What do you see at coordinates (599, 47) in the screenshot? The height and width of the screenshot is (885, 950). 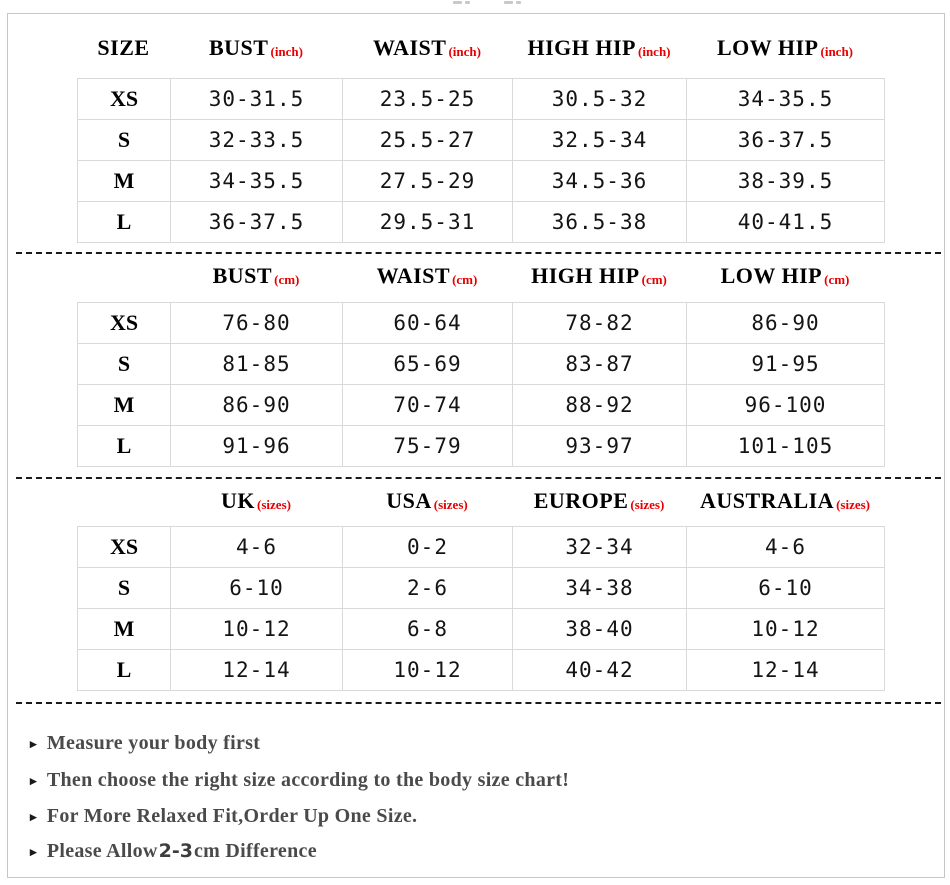 I see `high-hip-inch-header: HIGH HIP (inch)` at bounding box center [599, 47].